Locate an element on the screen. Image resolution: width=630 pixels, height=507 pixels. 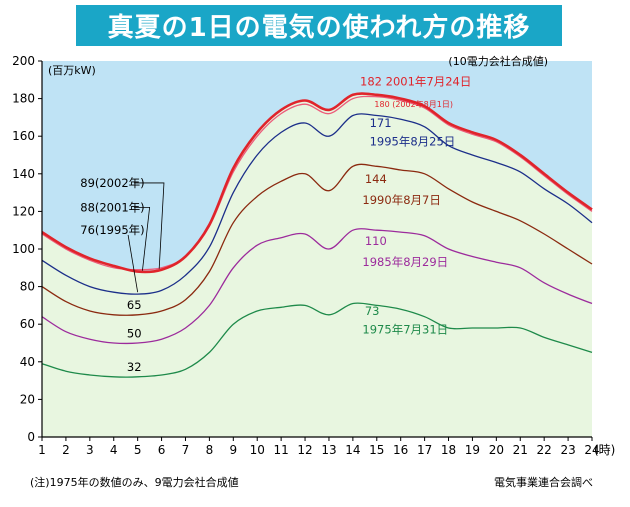
x-tick-label: 22 is located at coordinates (544, 450).